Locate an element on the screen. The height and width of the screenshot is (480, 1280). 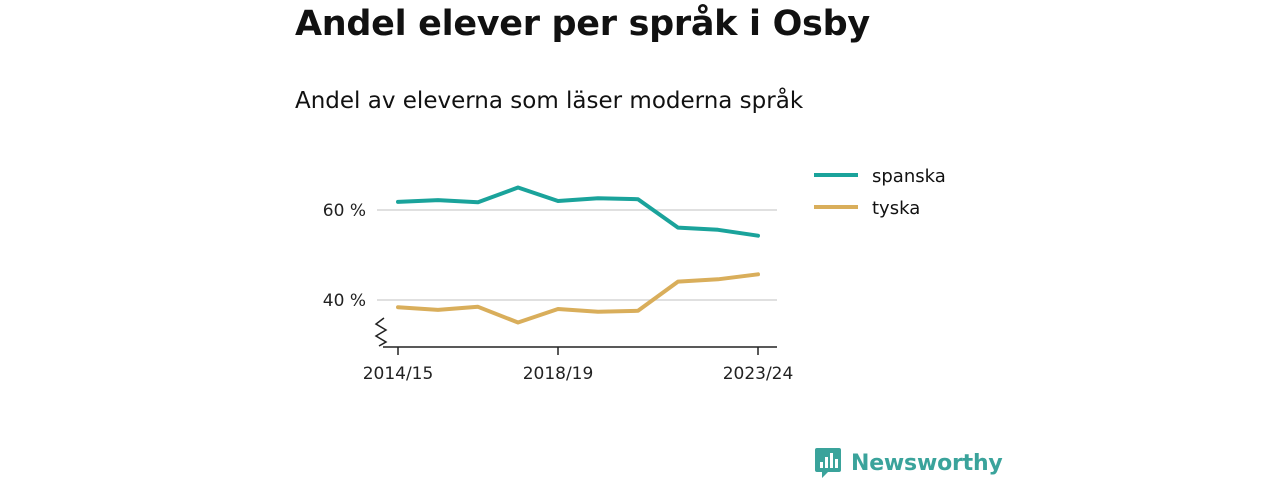
brand-logo: Newsworthy is located at coordinates (908, 463).